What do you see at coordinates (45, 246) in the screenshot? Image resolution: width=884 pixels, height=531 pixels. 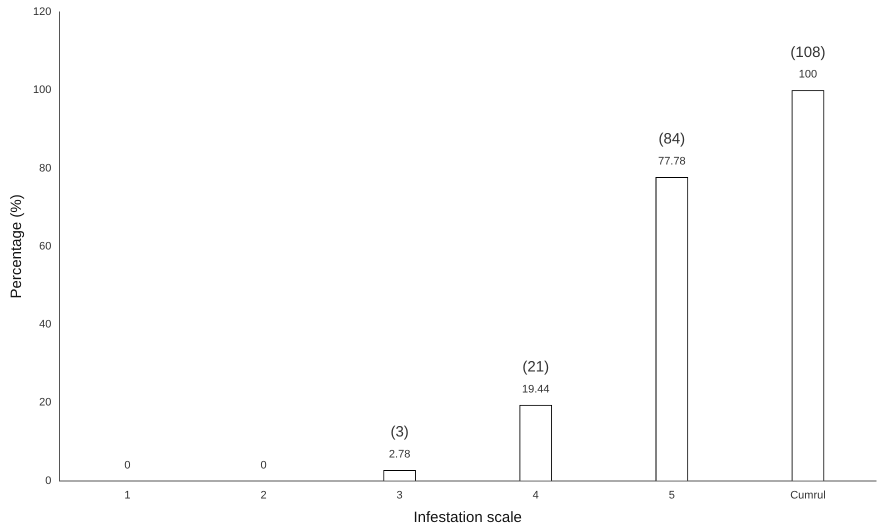 I see `y-tick-label: 60` at bounding box center [45, 246].